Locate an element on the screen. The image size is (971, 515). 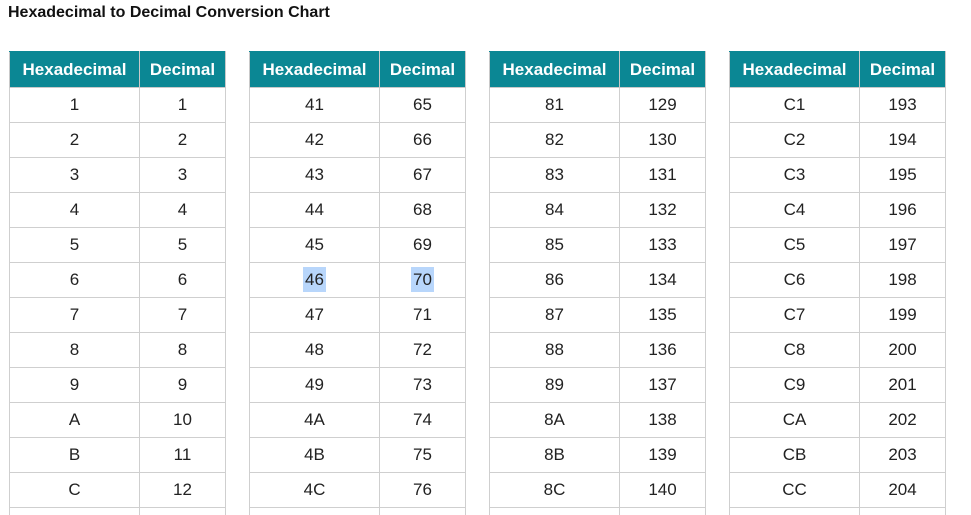
table-row: A 10 is located at coordinates (117, 420).